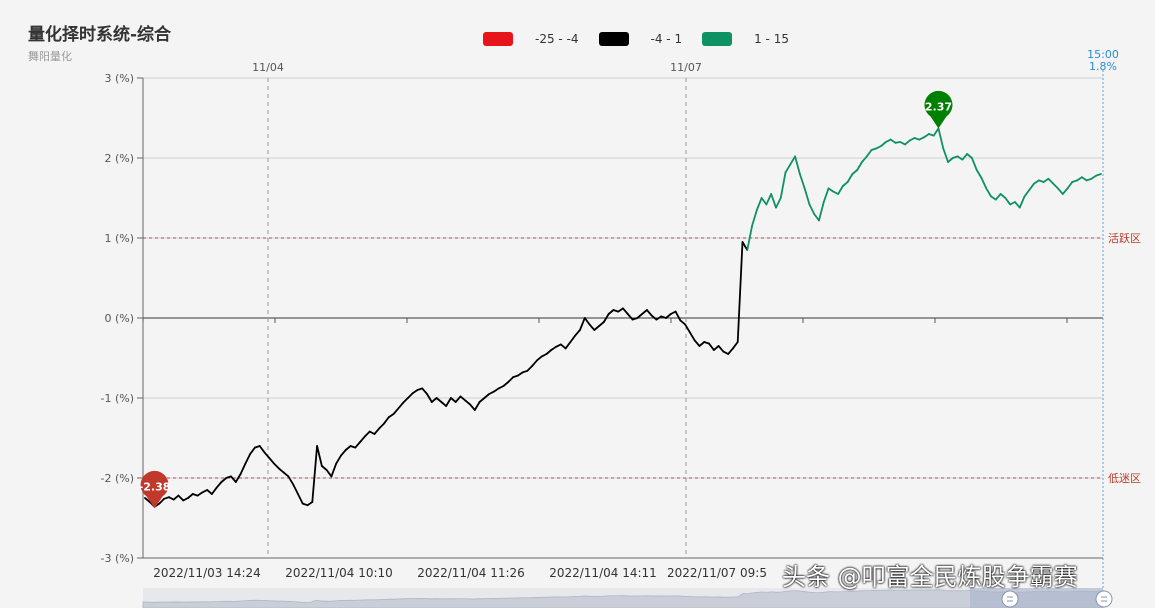  Describe the element at coordinates (50, 56) in the screenshot. I see `chart-subtitle: 舞阳量化` at that location.